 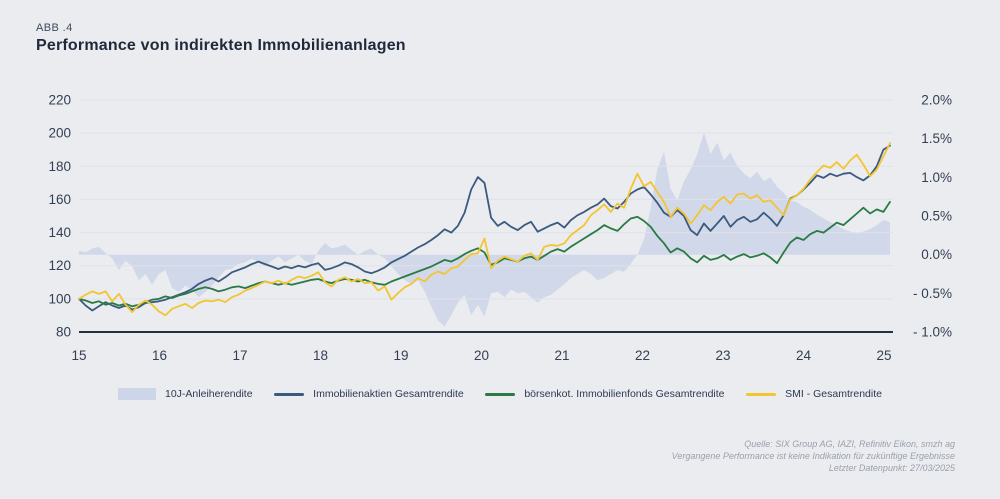 What do you see at coordinates (59, 298) in the screenshot?
I see `left-axis-tick-100: 100` at bounding box center [59, 298].